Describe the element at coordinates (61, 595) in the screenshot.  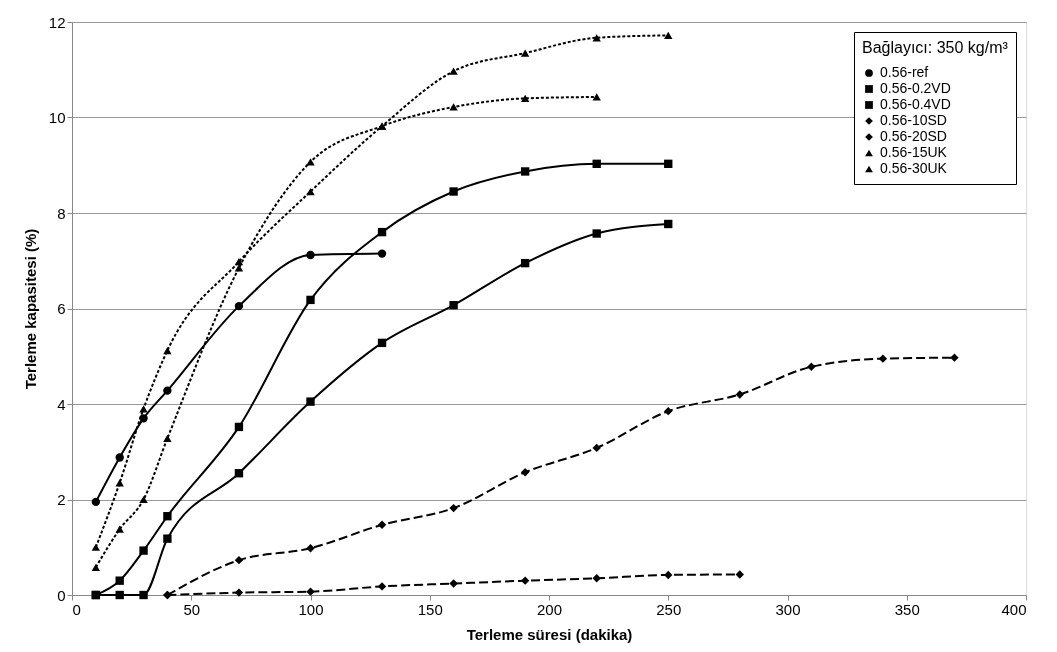
I see `y-tick-label: 0` at that location.